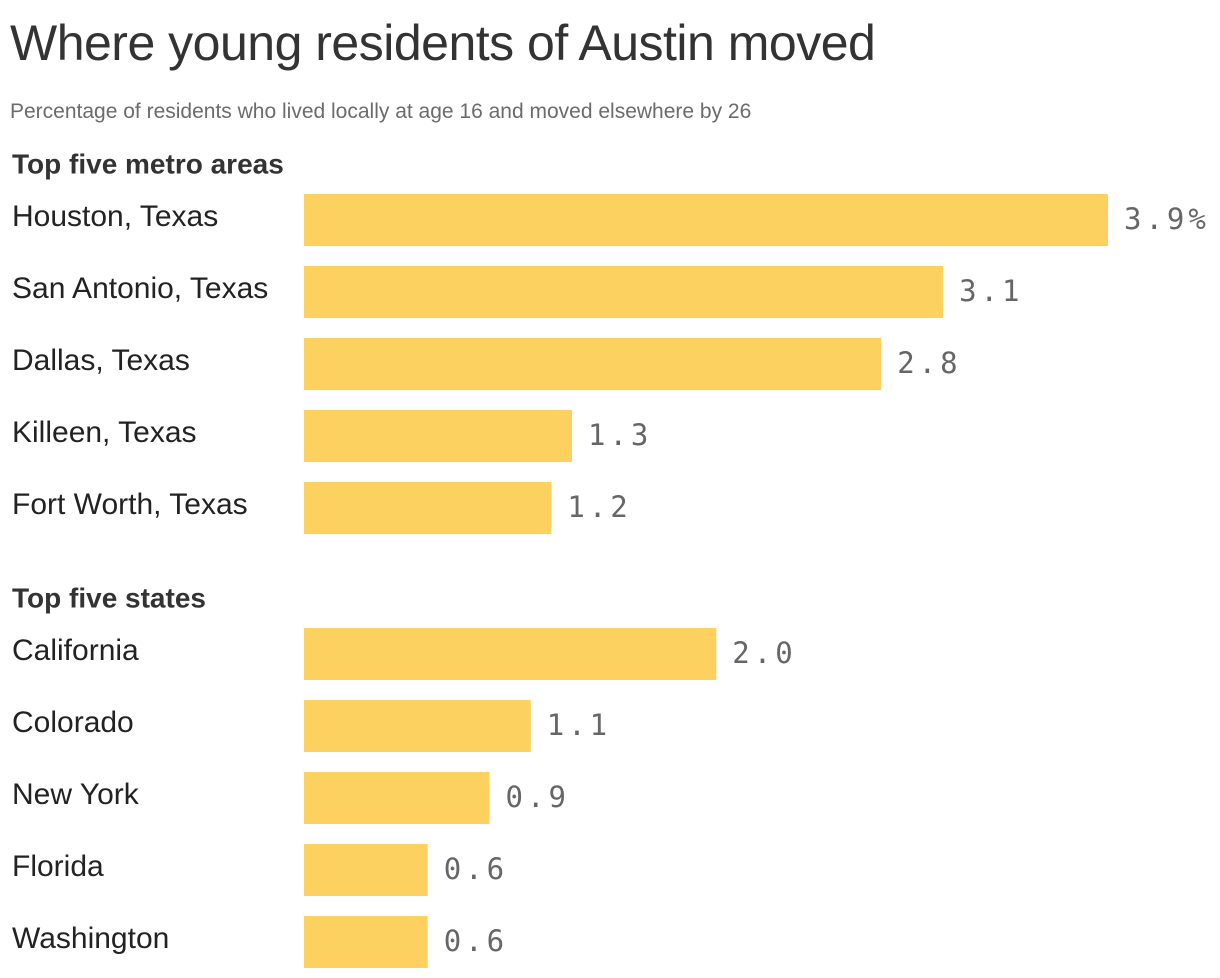 The width and height of the screenshot is (1220, 978). I want to click on category-label: California, so click(75, 650).